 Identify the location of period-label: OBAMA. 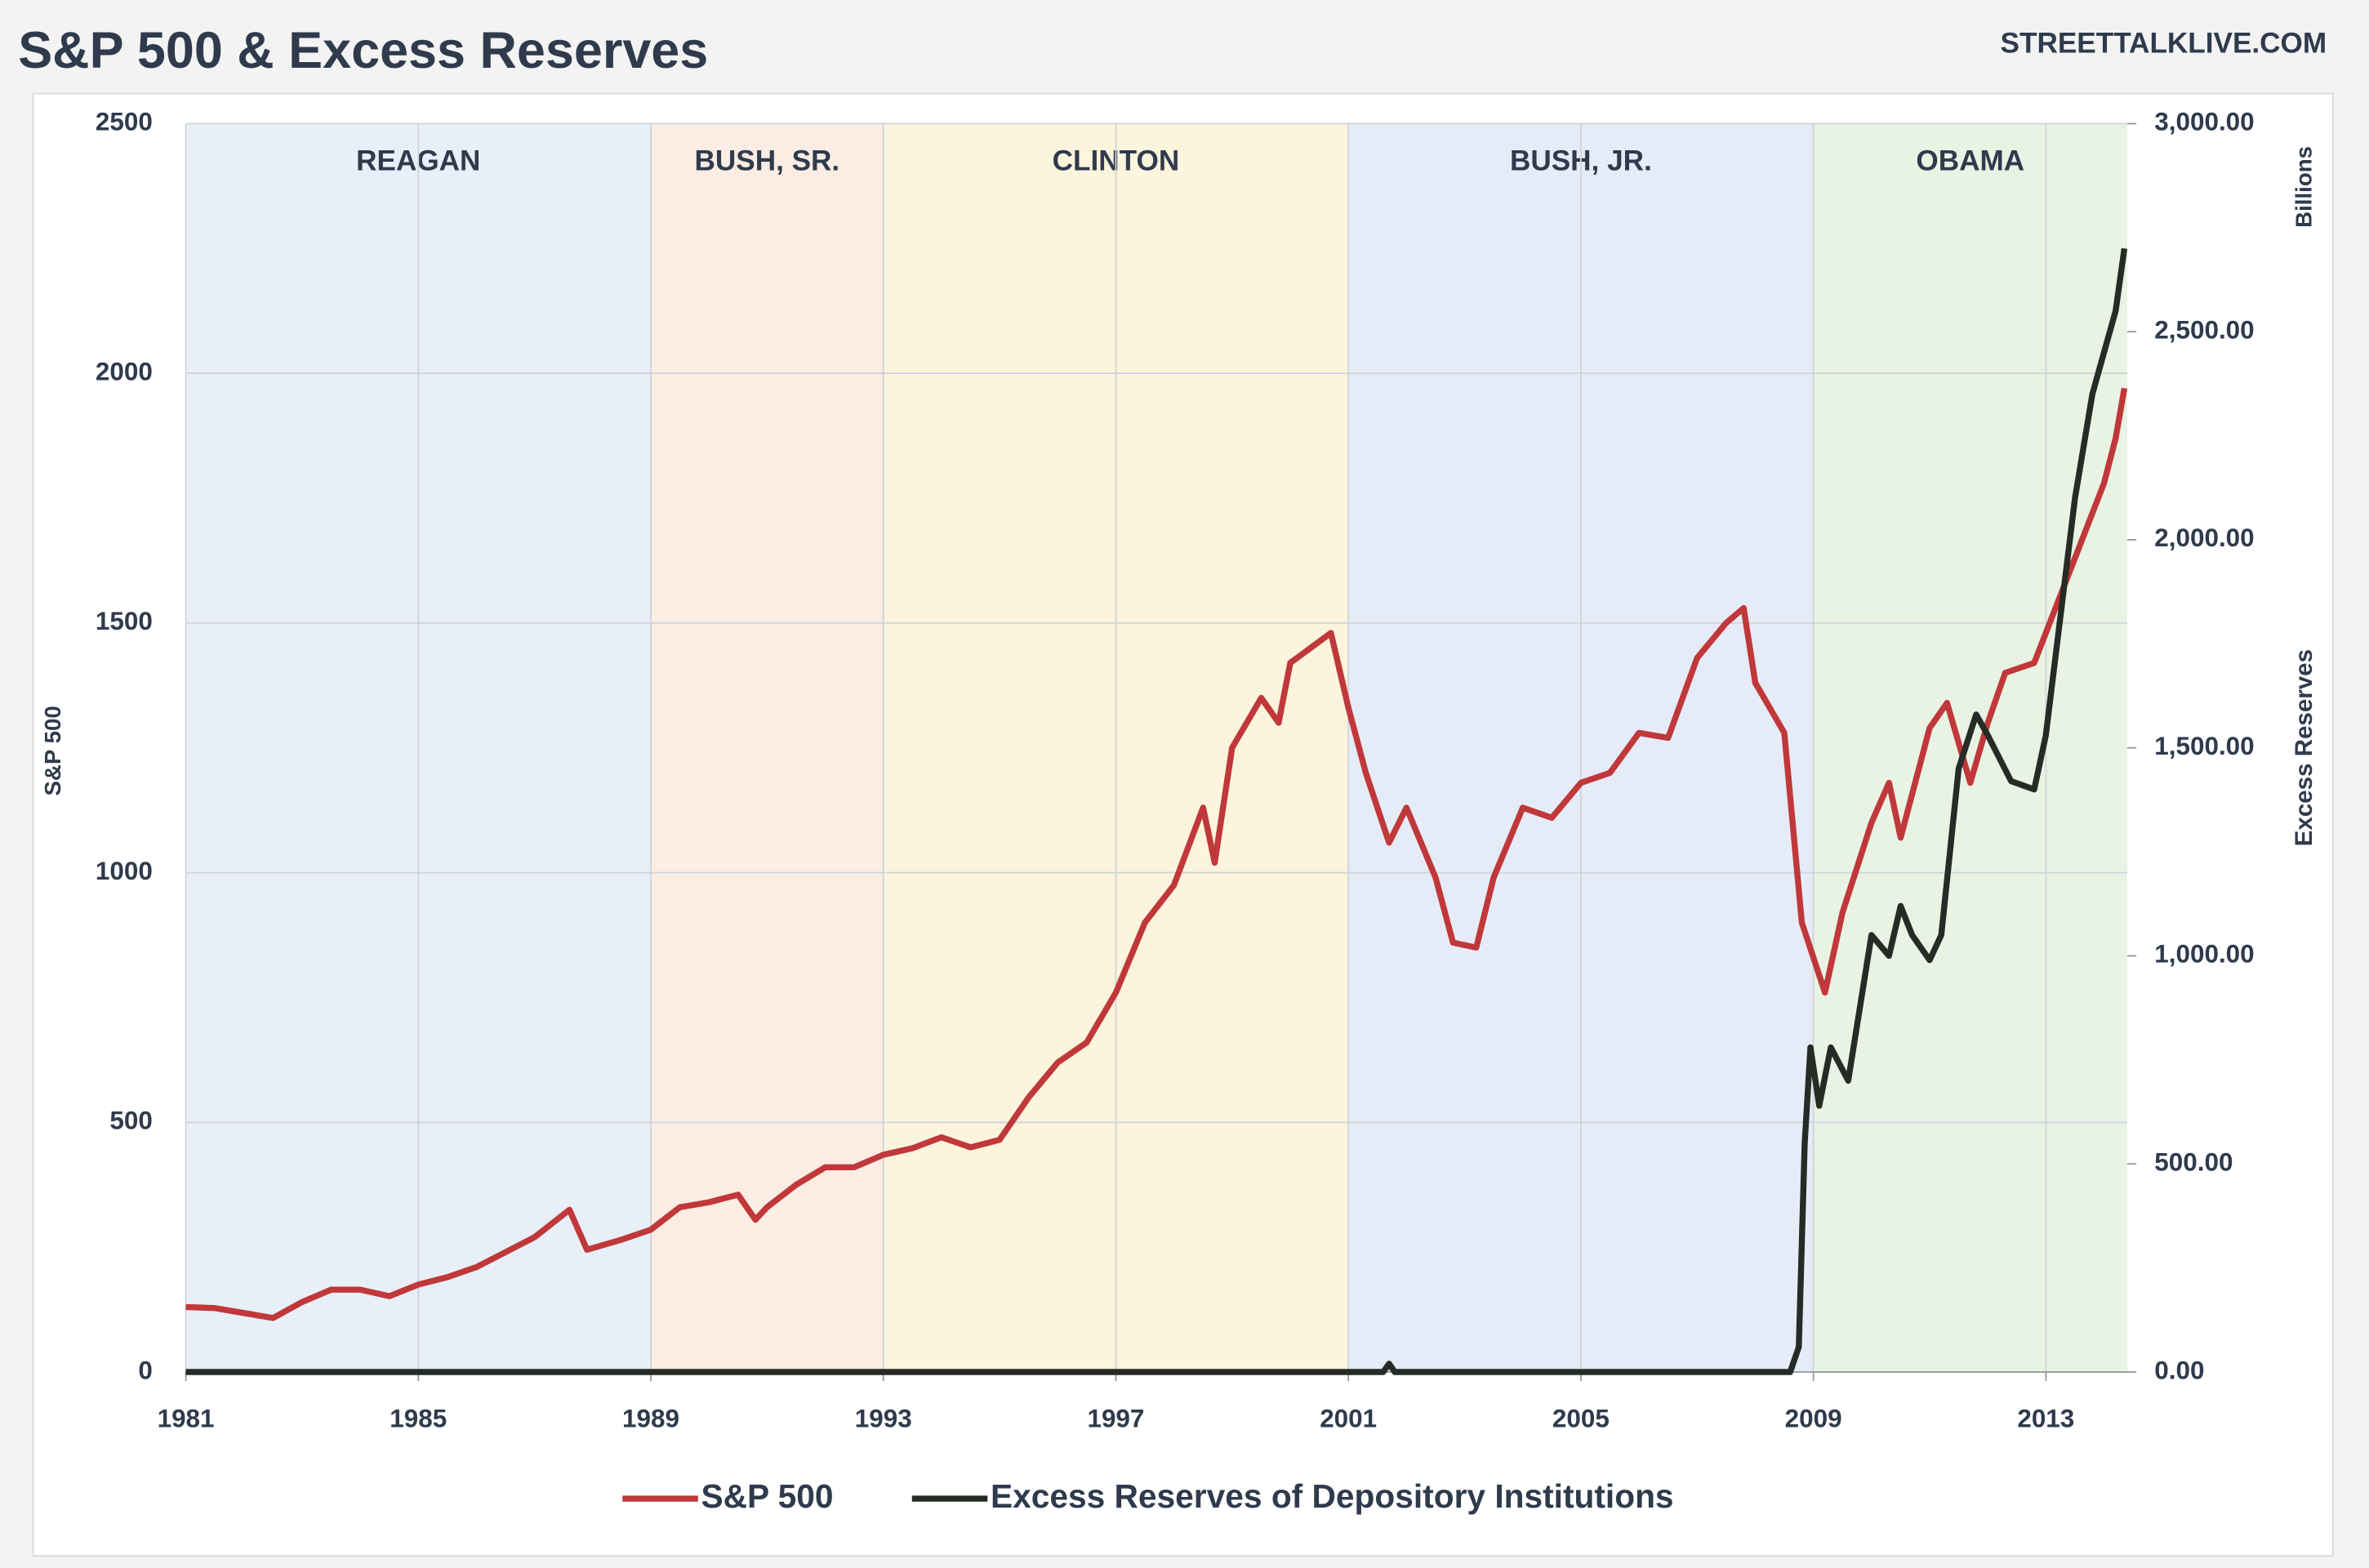
(1970, 161).